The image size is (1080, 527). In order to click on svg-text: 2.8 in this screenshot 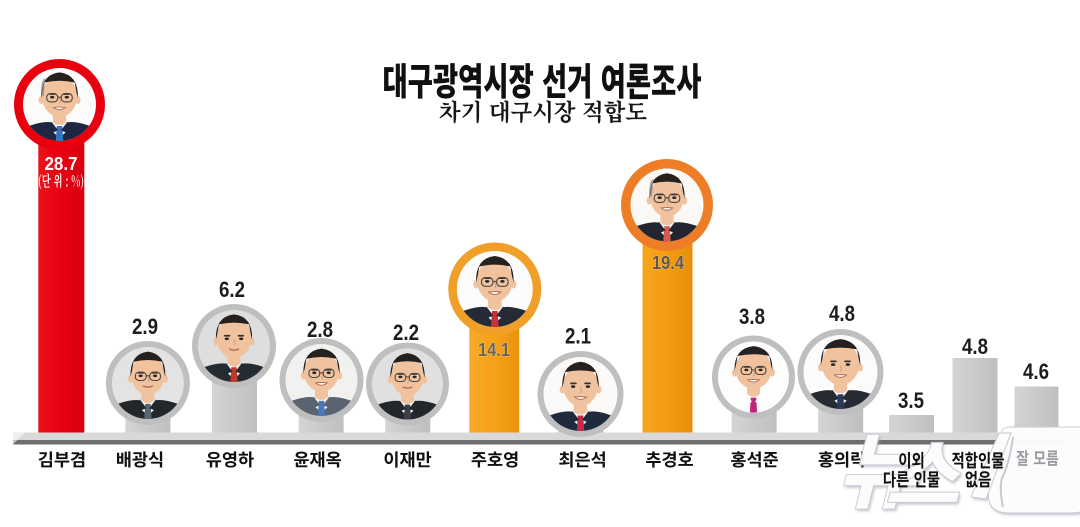, I will do `click(320, 329)`.